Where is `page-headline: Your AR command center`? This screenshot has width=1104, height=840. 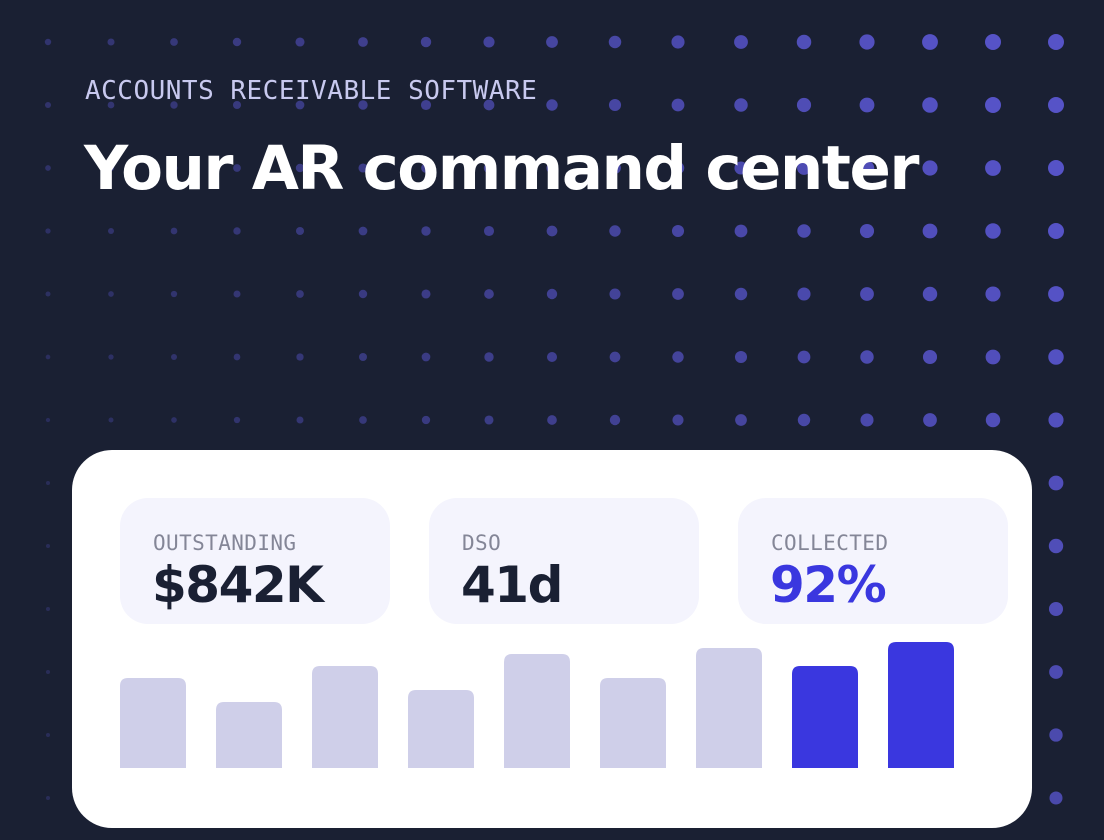 page-headline: Your AR command center is located at coordinates (501, 168).